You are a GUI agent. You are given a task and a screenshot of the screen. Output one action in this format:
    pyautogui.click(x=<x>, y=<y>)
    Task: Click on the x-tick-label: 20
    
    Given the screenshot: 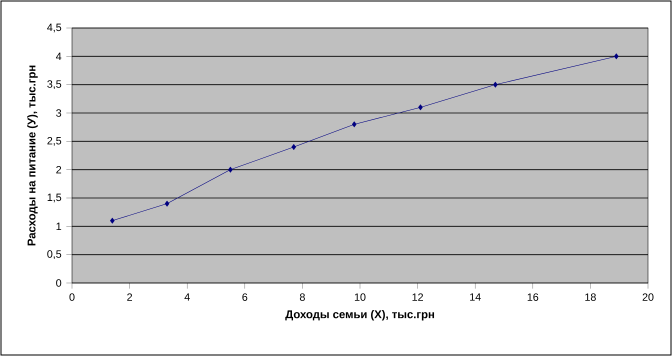 What is the action you would take?
    pyautogui.click(x=648, y=297)
    